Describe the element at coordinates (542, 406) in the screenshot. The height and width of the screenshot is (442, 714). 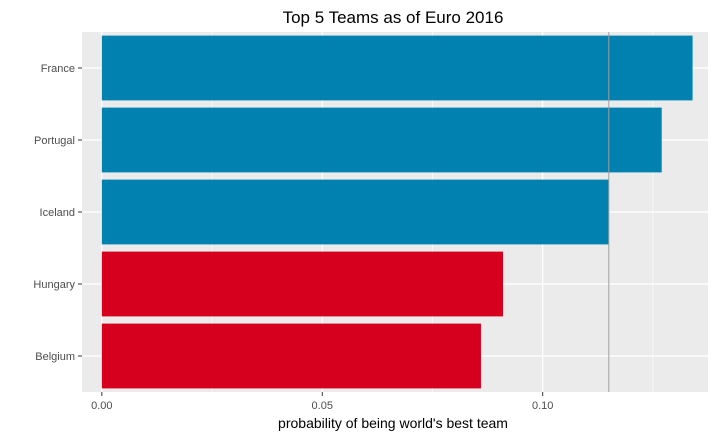
I see `x-tick-label: 0.10` at that location.